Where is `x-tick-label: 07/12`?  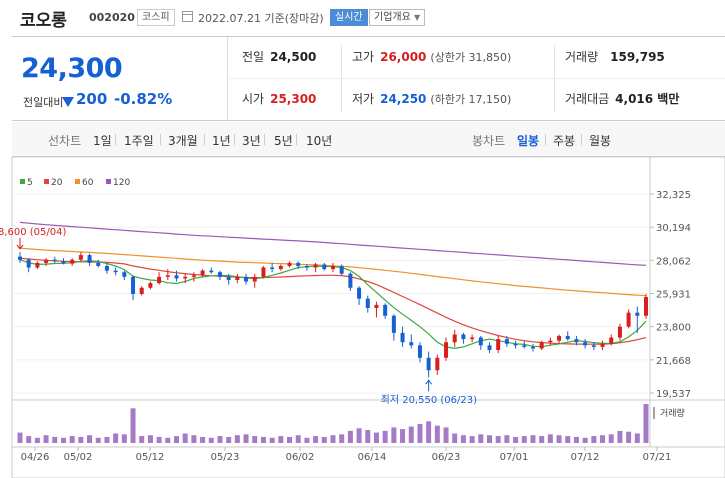
x-tick-label: 07/12 is located at coordinates (585, 457).